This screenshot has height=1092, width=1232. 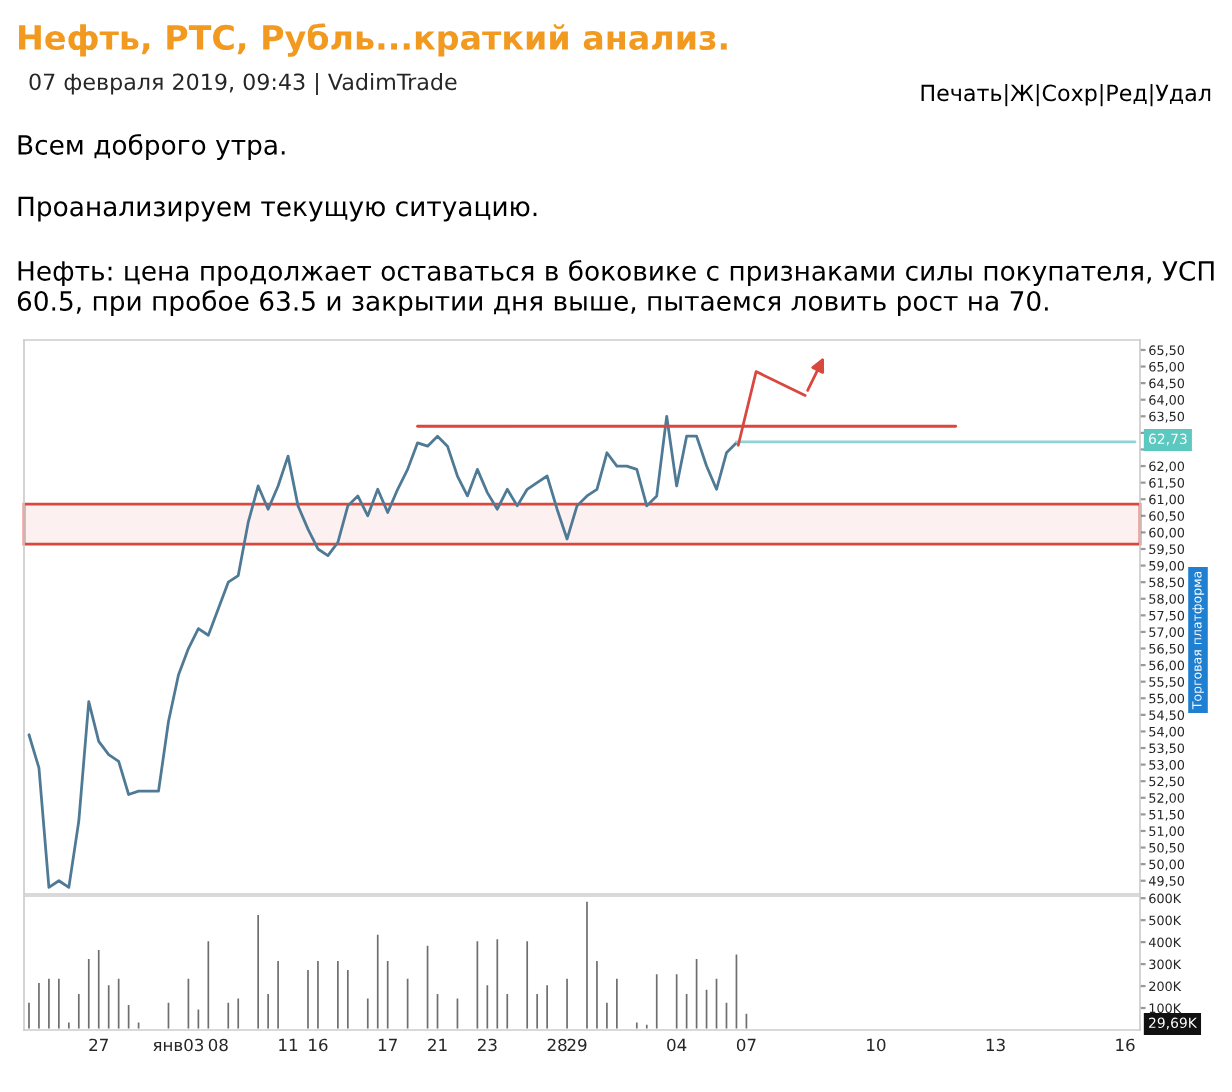 What do you see at coordinates (288, 1044) in the screenshot?
I see `x-tick-label: 11` at bounding box center [288, 1044].